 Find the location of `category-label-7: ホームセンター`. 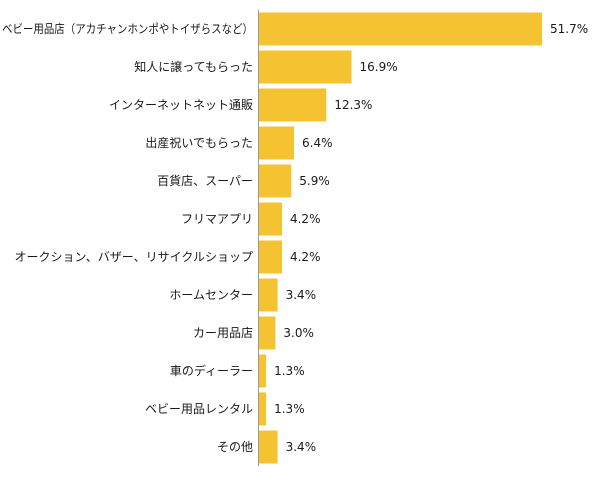

category-label-7: ホームセンター is located at coordinates (211, 295).